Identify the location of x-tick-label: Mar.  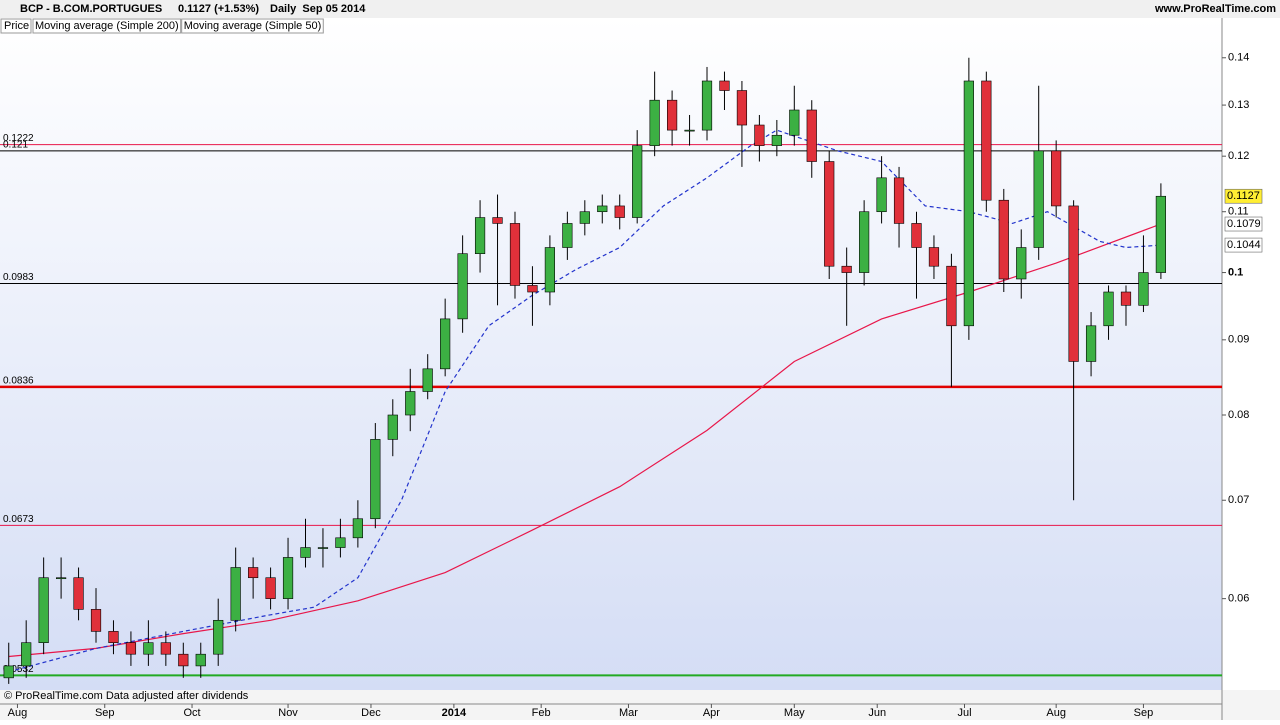
(628, 713).